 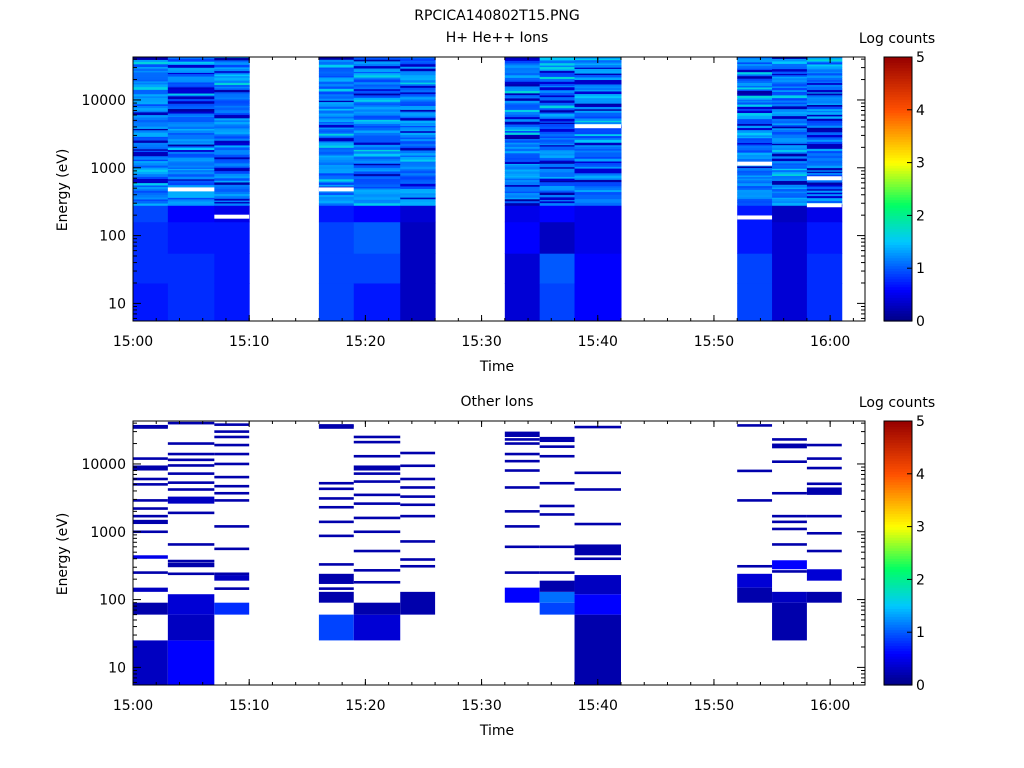 What do you see at coordinates (920, 633) in the screenshot?
I see `colorbar-tick-label: 1` at bounding box center [920, 633].